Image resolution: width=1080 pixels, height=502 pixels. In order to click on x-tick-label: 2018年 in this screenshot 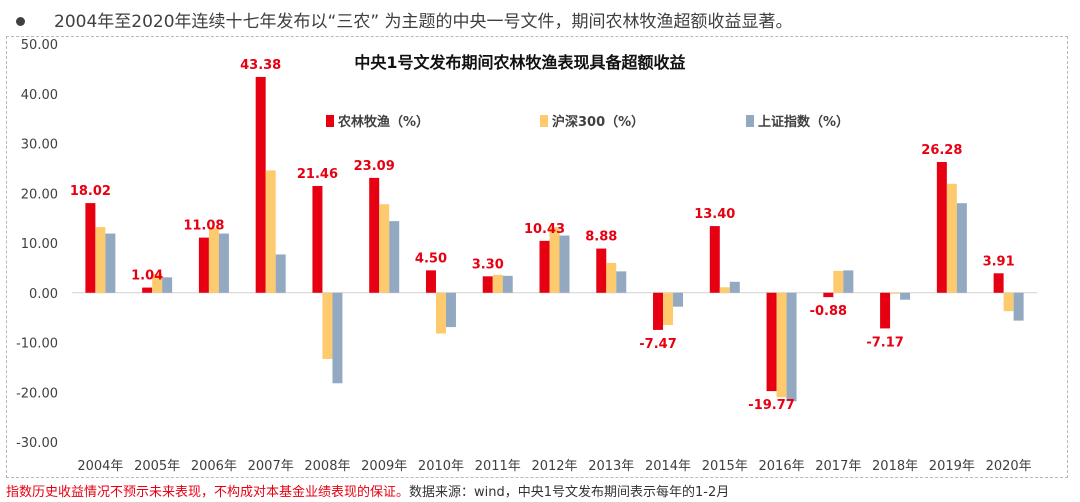, I will do `click(895, 466)`.